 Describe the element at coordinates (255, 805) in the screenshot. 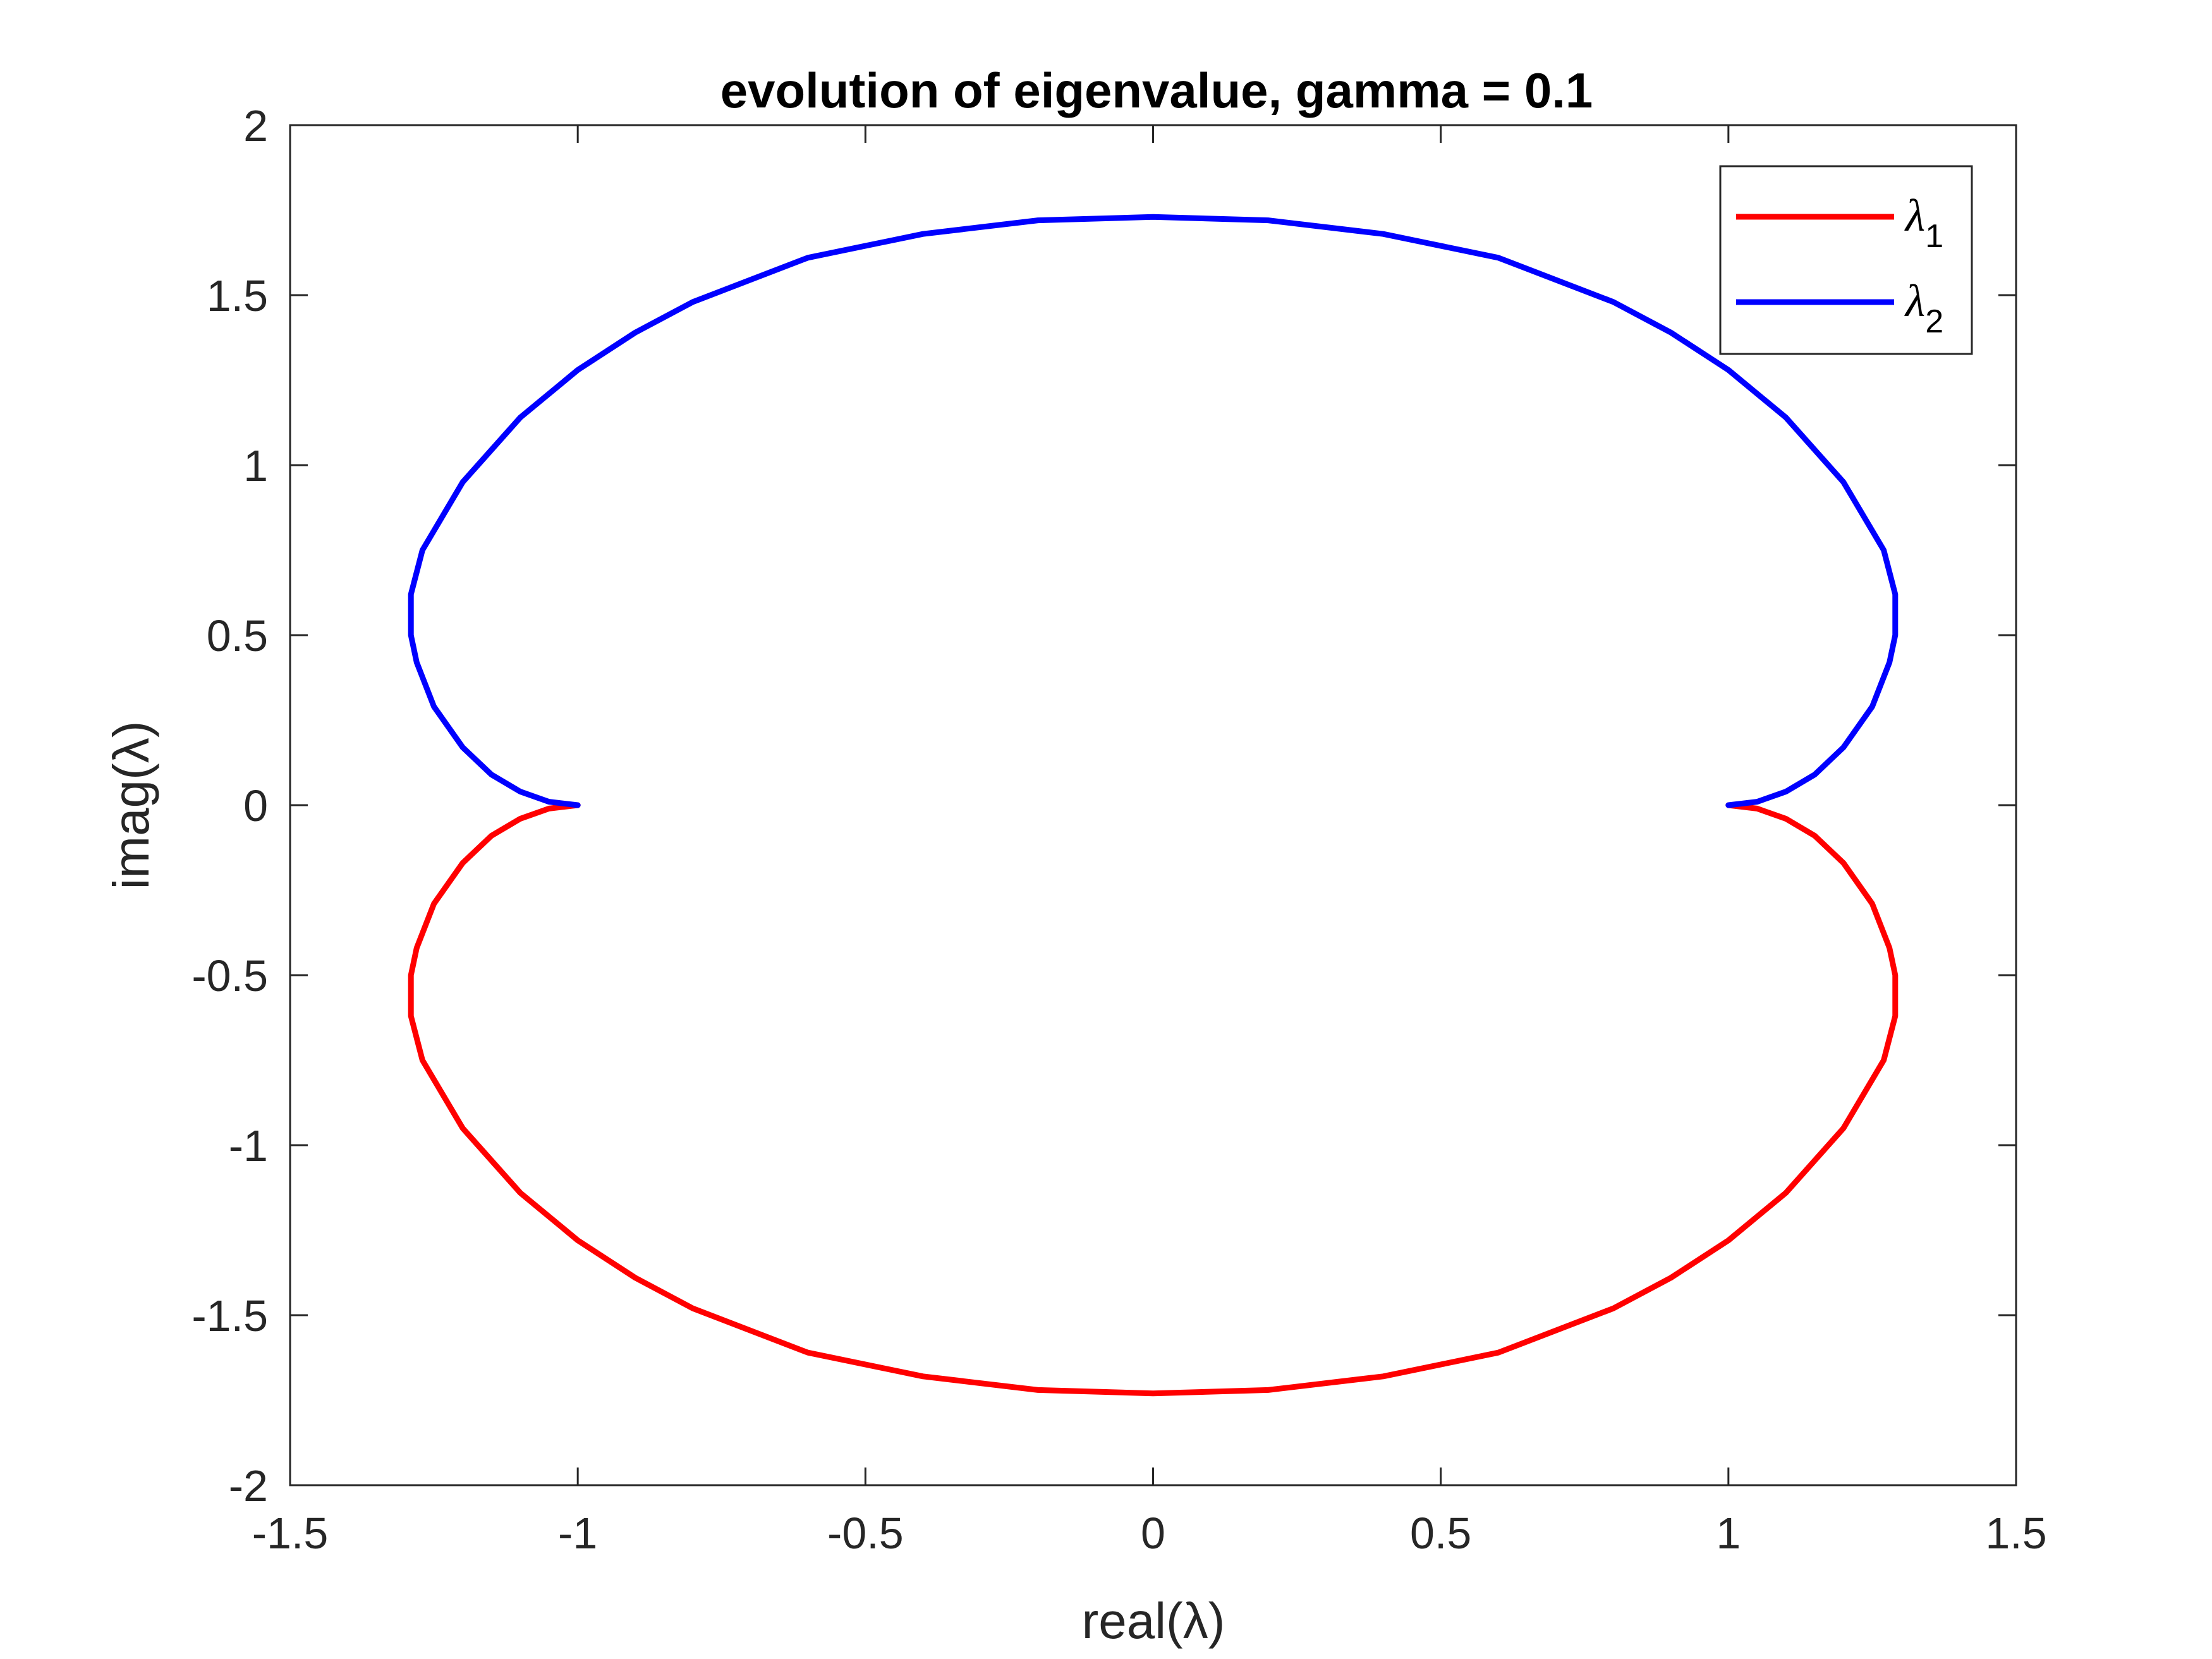

I see `y-tick-label: 0` at that location.